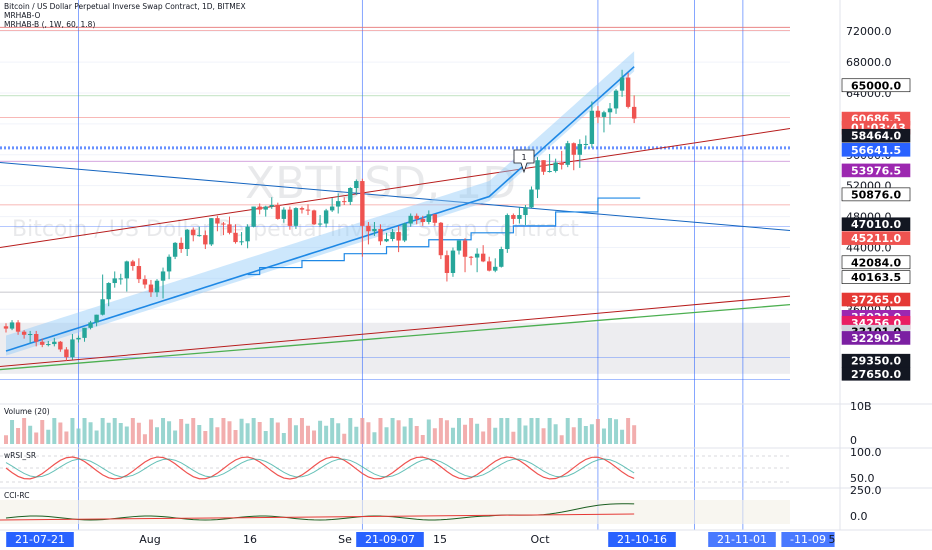 Image resolution: width=932 pixels, height=550 pixels. Describe the element at coordinates (390, 539) in the screenshot. I see `time-label: 21-09-07` at that location.